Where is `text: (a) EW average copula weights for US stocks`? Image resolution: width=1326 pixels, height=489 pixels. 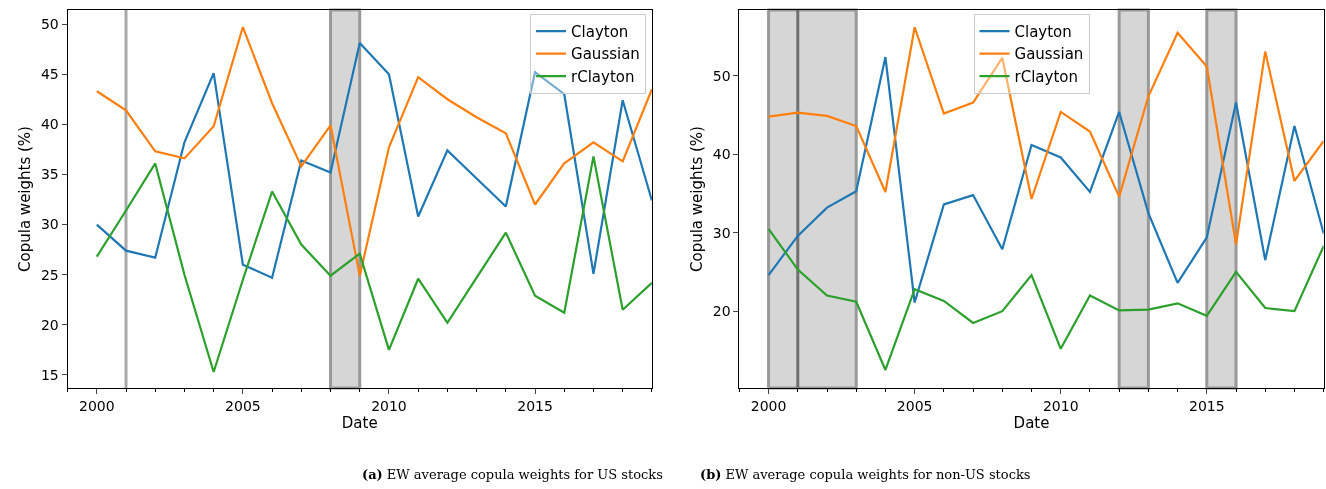
text: (a) EW average copula weights for US stocks is located at coordinates (512, 474).